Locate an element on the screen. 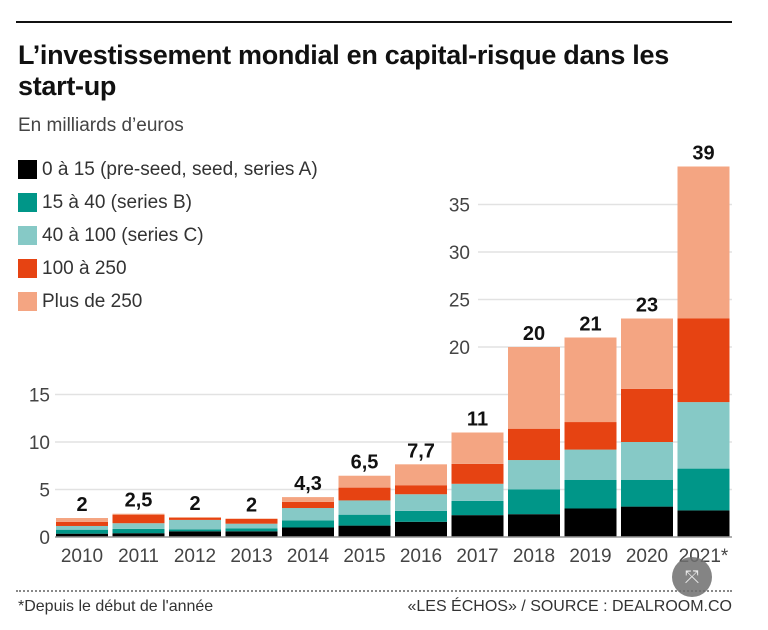 The image size is (768, 630). x-tick-label: 2017 is located at coordinates (477, 556).